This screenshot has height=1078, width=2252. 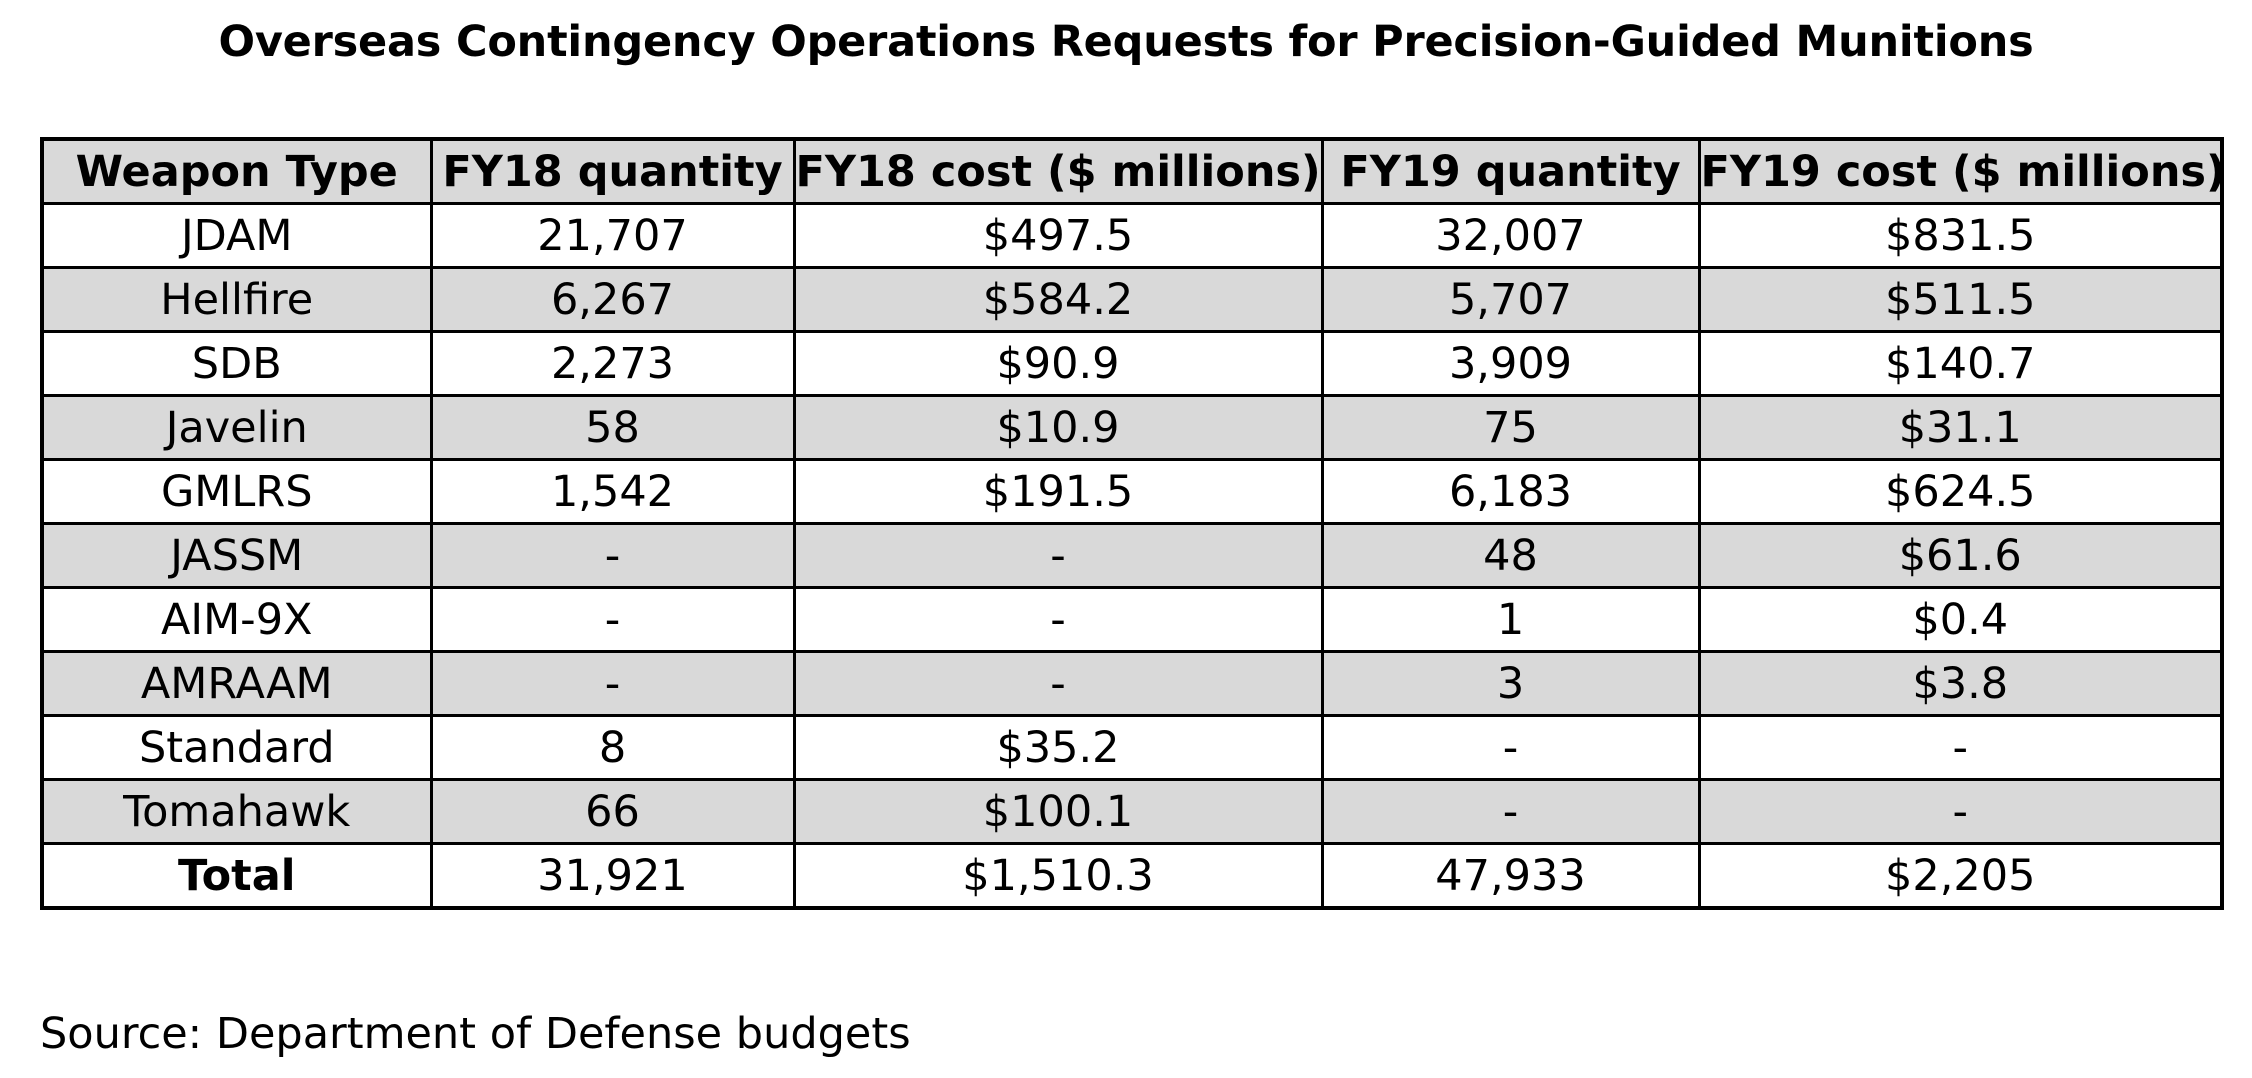 What do you see at coordinates (1960, 683) in the screenshot?
I see `fy19-cost-cell: $3.8` at bounding box center [1960, 683].